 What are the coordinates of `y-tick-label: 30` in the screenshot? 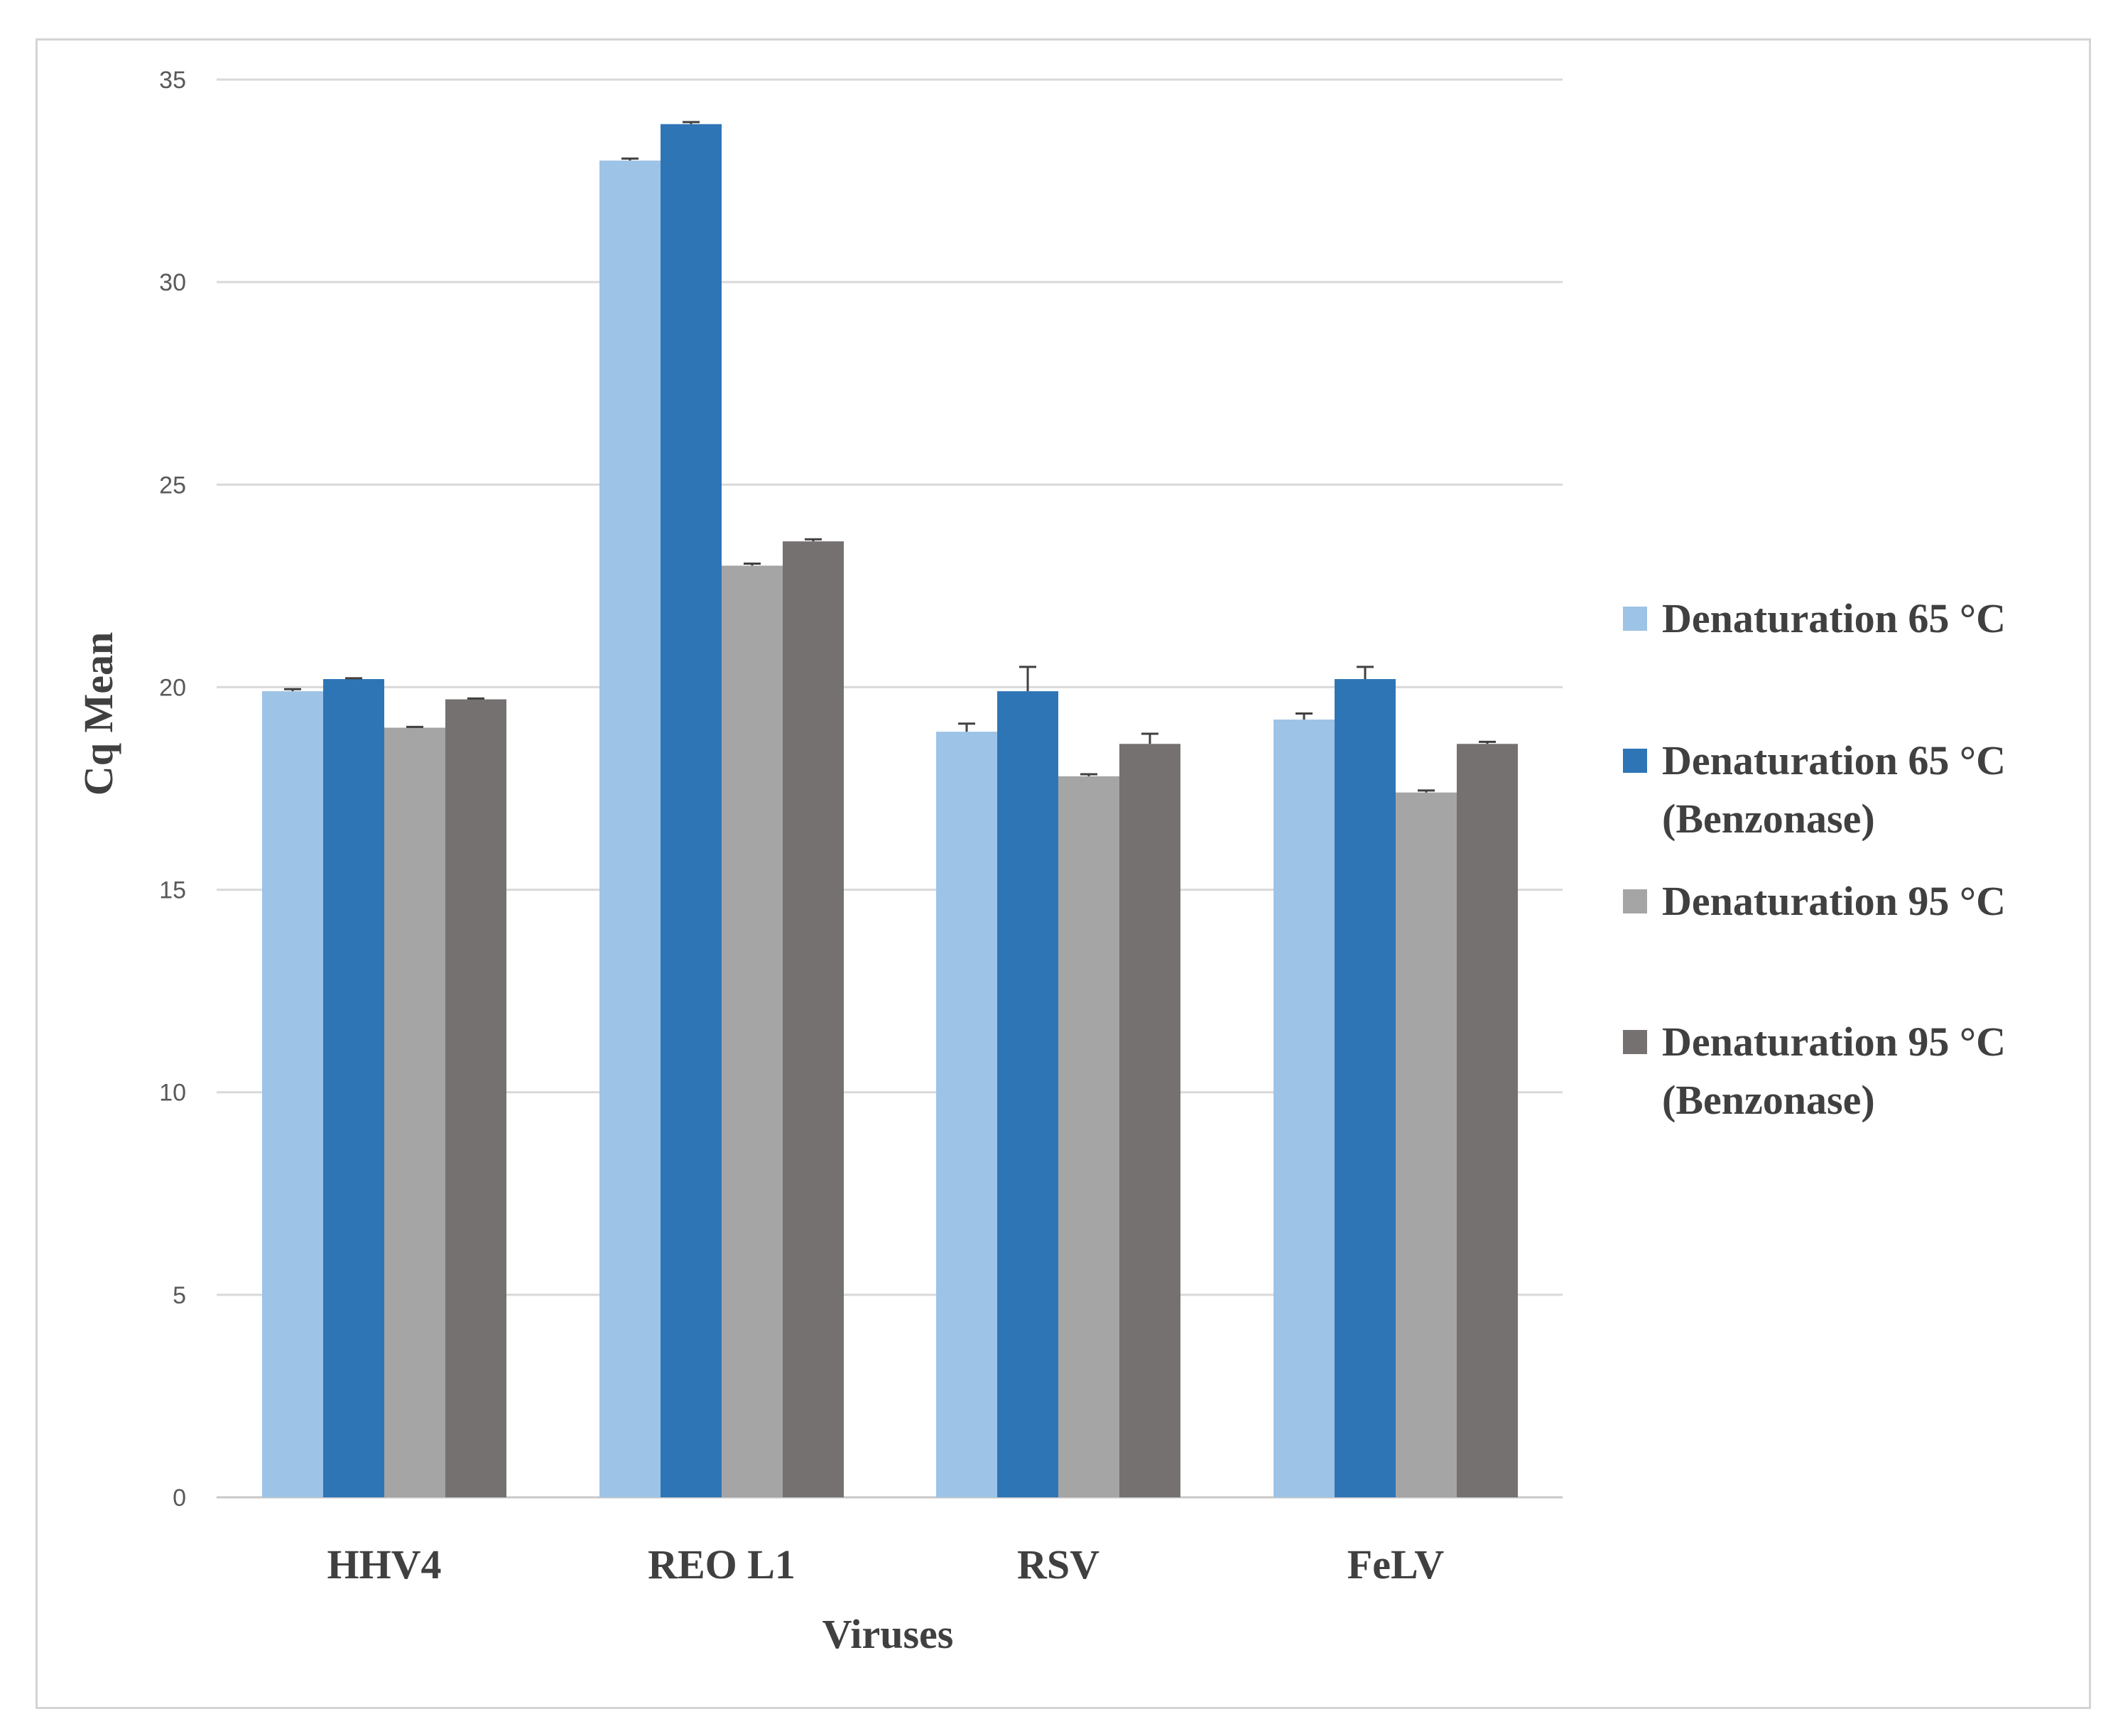 It's located at (172, 282).